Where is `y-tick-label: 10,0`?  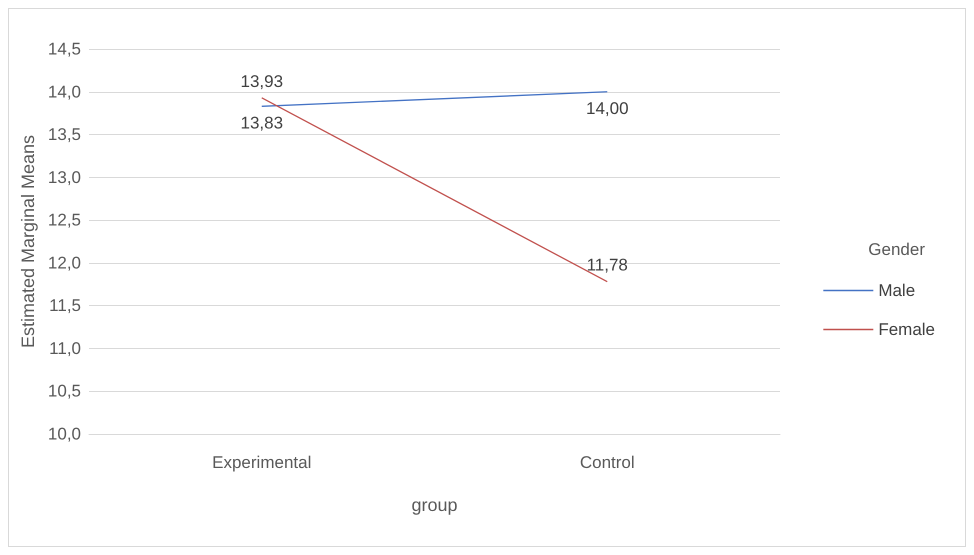
y-tick-label: 10,0 is located at coordinates (64, 434).